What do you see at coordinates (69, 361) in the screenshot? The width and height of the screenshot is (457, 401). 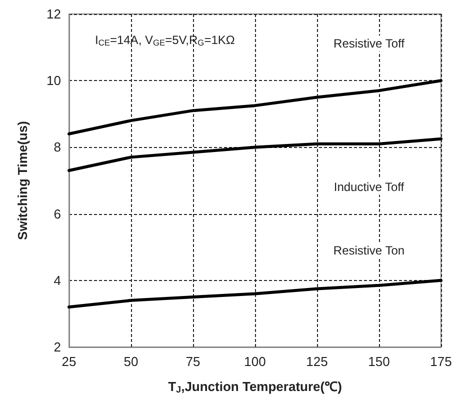 I see `x-tick-label: 25` at bounding box center [69, 361].